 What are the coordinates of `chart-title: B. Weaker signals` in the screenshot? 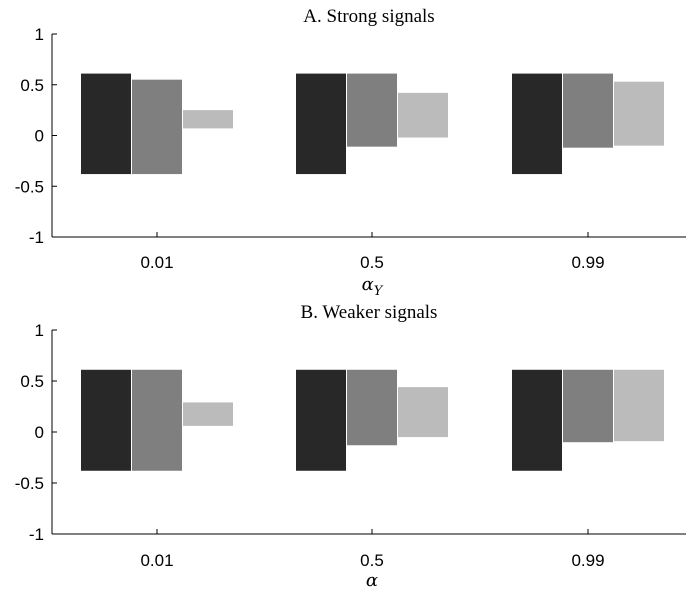 It's located at (369, 312).